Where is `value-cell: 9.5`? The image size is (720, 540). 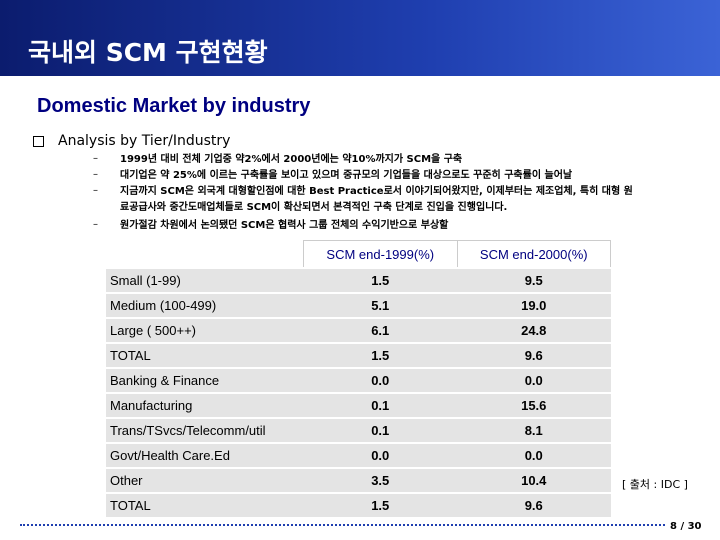 value-cell: 9.5 is located at coordinates (534, 280).